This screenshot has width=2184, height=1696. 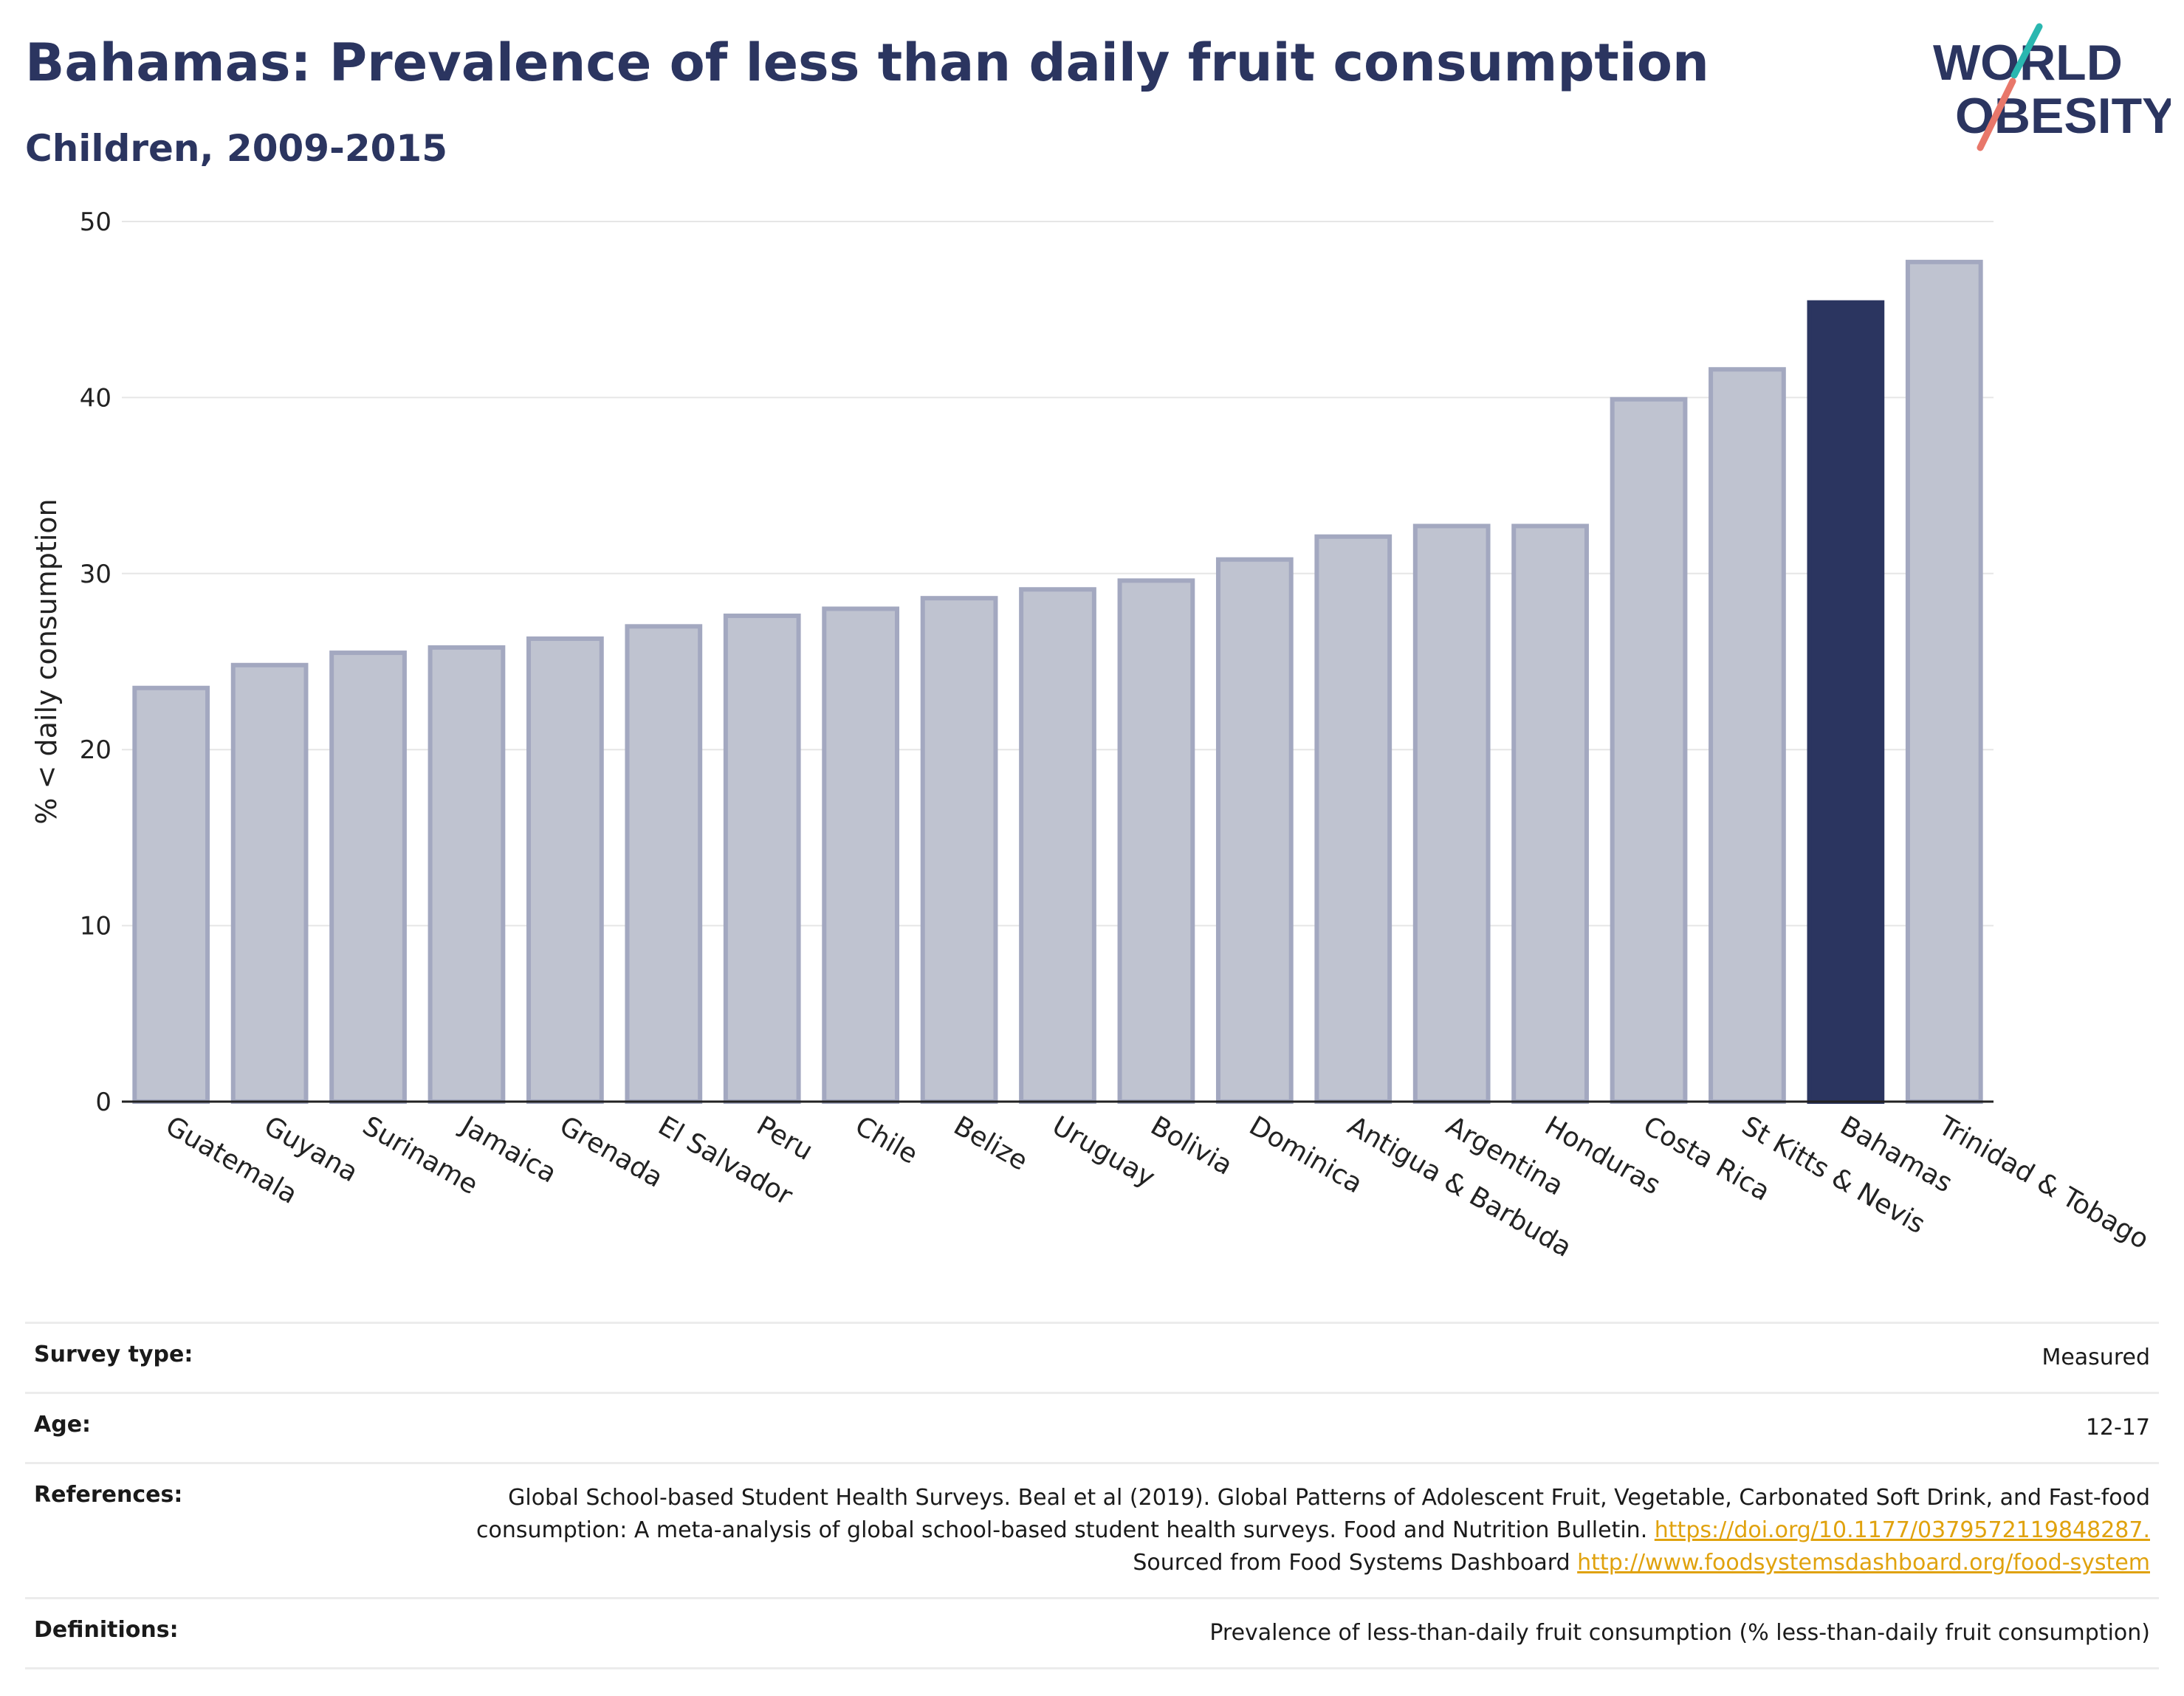 I want to click on references-text-2: Sourced from Food Systems Dashboard, so click(x=1356, y=1563).